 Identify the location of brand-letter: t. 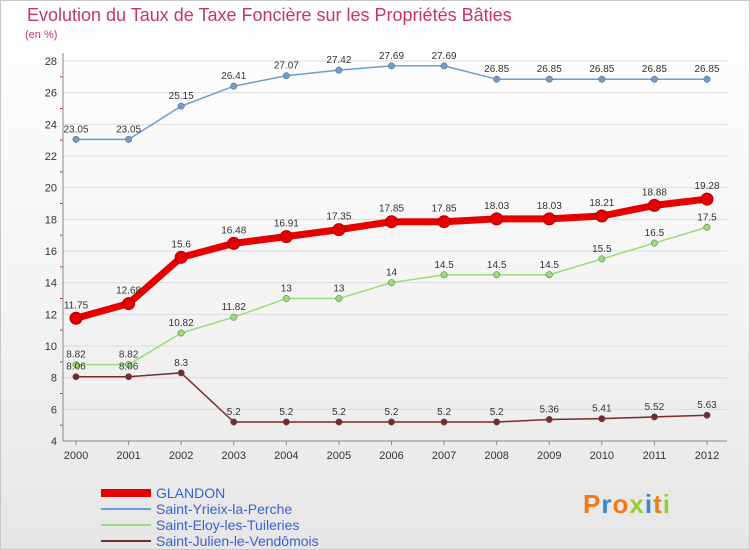
(658, 504).